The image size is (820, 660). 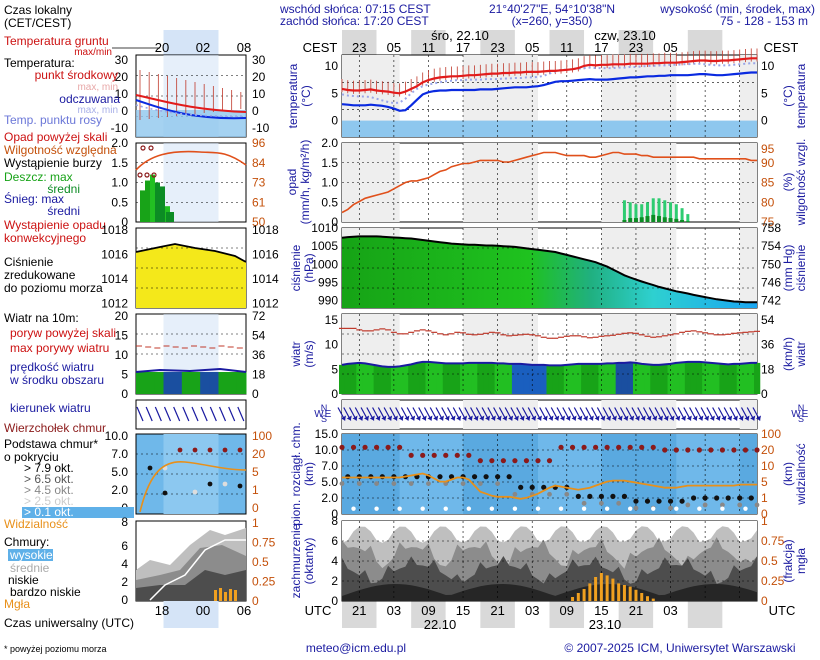 What do you see at coordinates (191, 276) in the screenshot?
I see `legend-pressure-area` at bounding box center [191, 276].